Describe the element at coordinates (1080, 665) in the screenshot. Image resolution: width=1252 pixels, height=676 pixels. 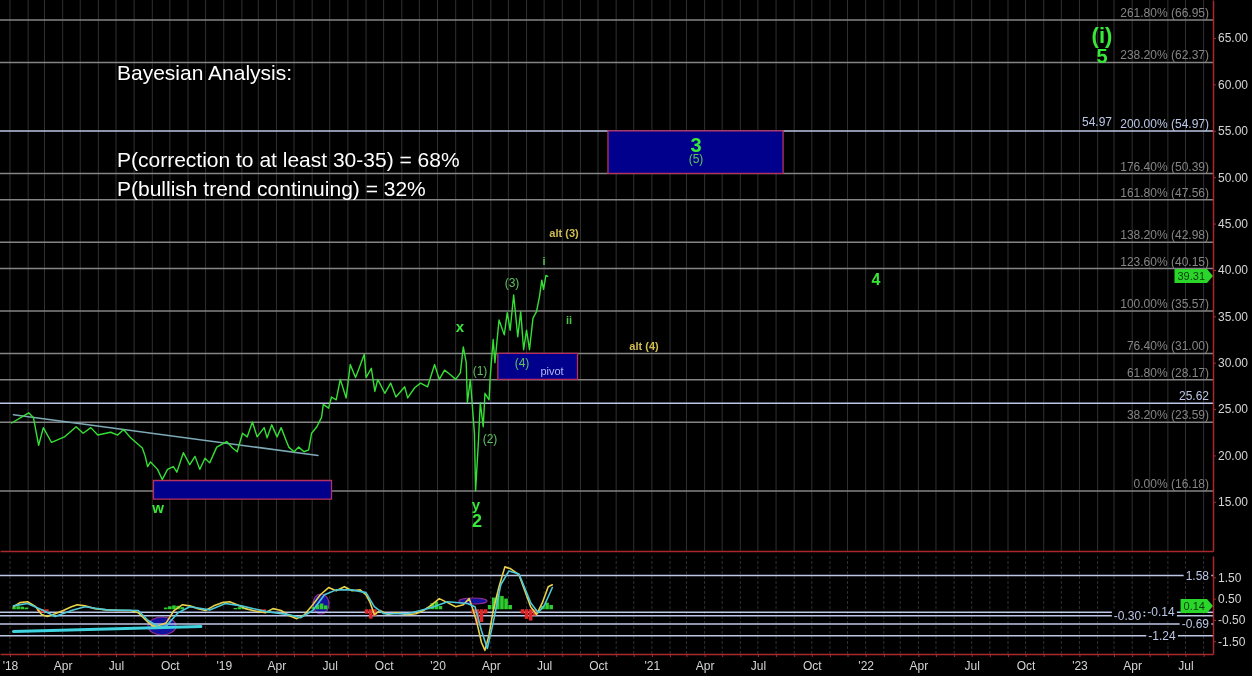
I see `x-tick-label: '23` at that location.